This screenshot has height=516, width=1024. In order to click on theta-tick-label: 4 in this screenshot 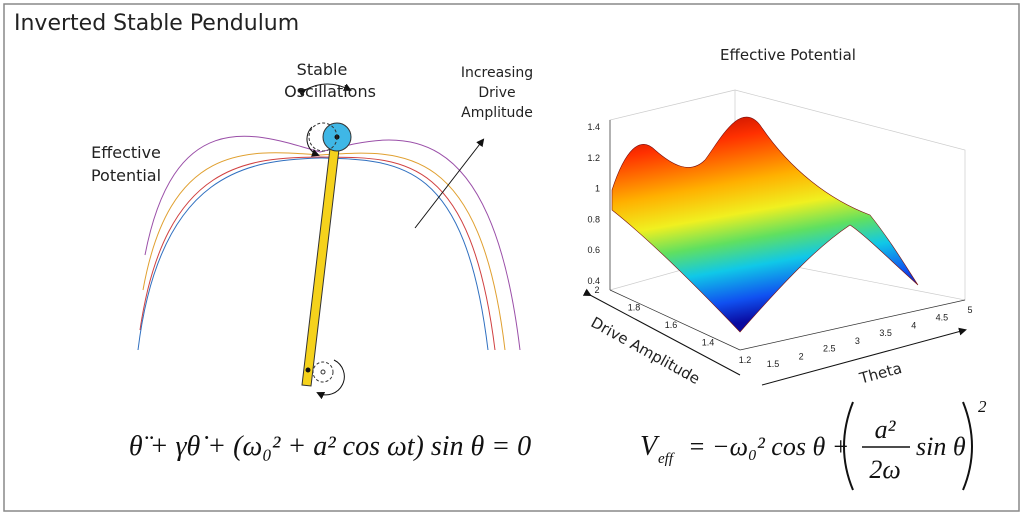, I will do `click(913, 325)`.